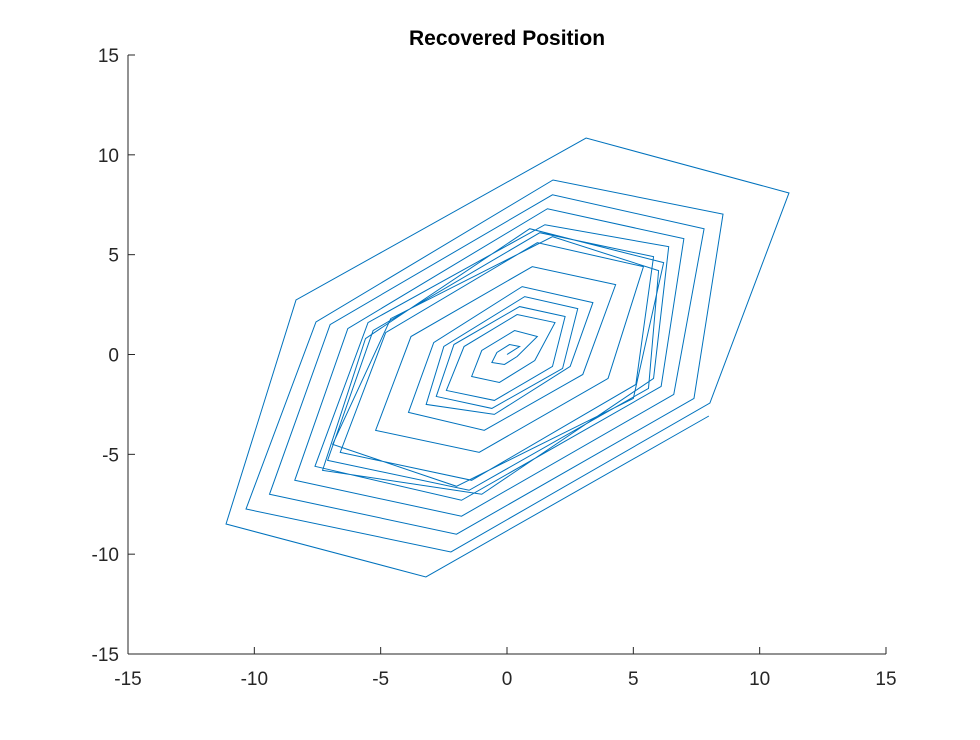 This screenshot has height=740, width=980. What do you see at coordinates (507, 38) in the screenshot?
I see `chart-title: Recovered Position` at bounding box center [507, 38].